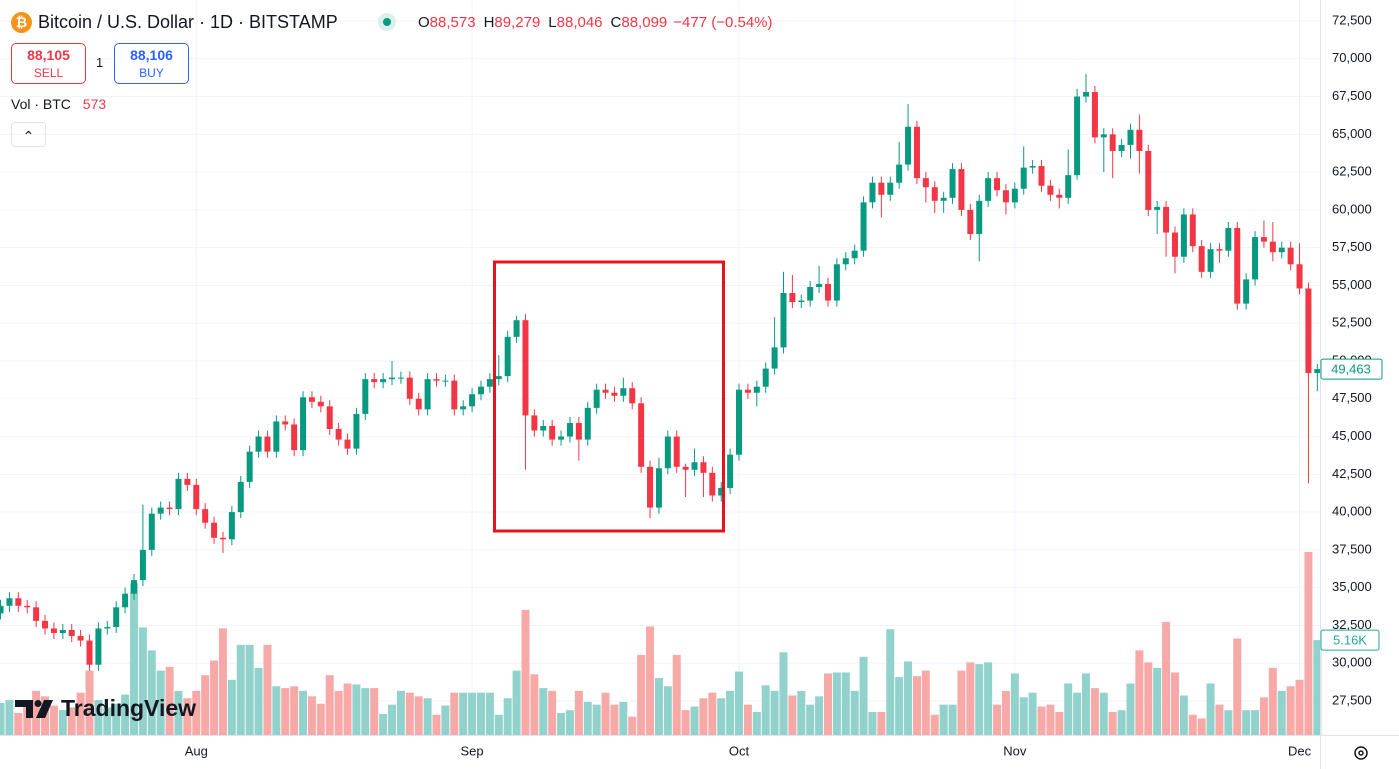 The width and height of the screenshot is (1399, 769). Describe the element at coordinates (1352, 548) in the screenshot. I see `y-tick-label: 37,500` at that location.